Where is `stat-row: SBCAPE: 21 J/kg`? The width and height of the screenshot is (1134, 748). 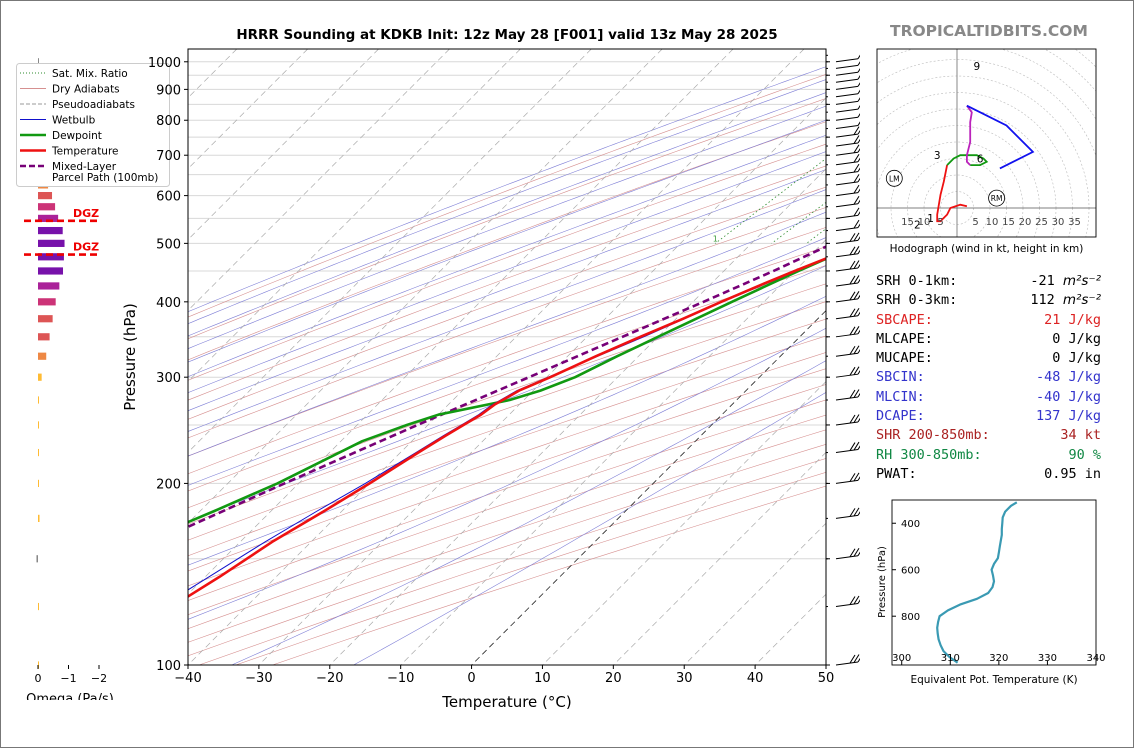
stat-row: SBCAPE: 21 J/kg is located at coordinates (988, 320).